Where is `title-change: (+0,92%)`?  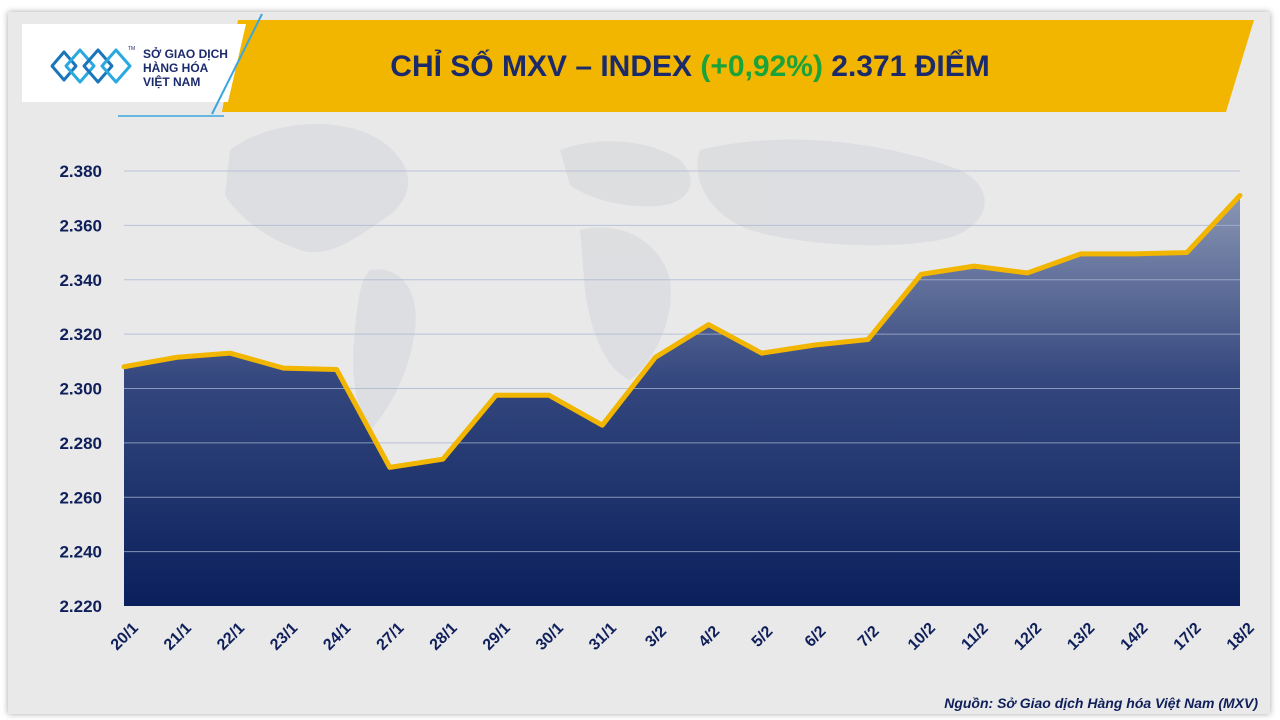 title-change: (+0,92%) is located at coordinates (761, 66).